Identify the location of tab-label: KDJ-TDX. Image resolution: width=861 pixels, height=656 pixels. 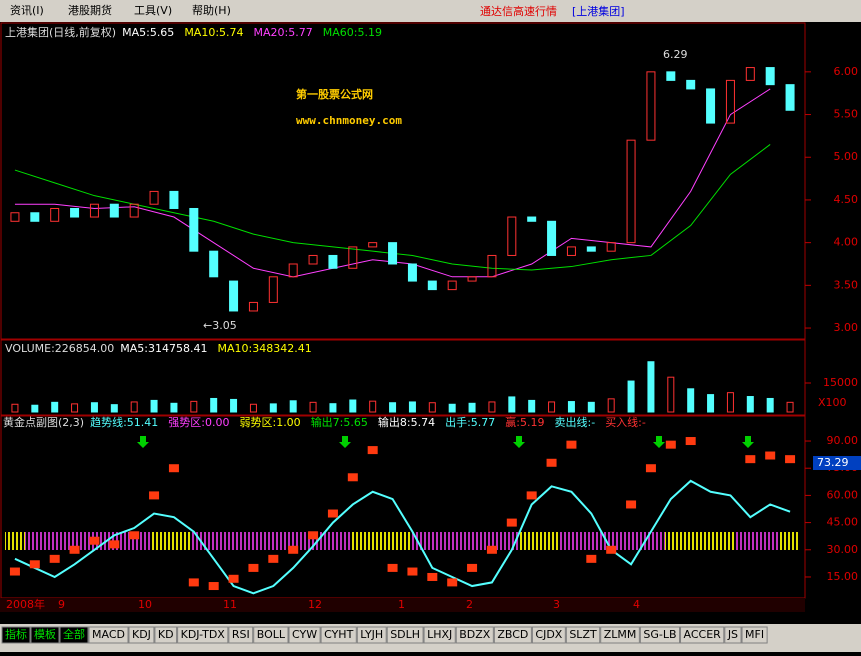
(203, 634).